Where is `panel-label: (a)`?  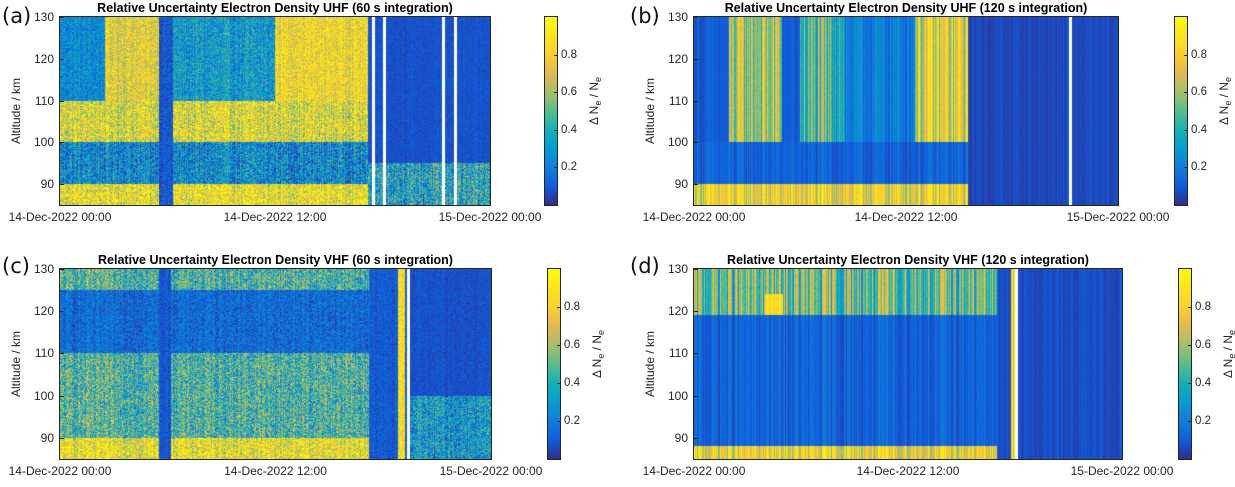 panel-label: (a) is located at coordinates (17, 16).